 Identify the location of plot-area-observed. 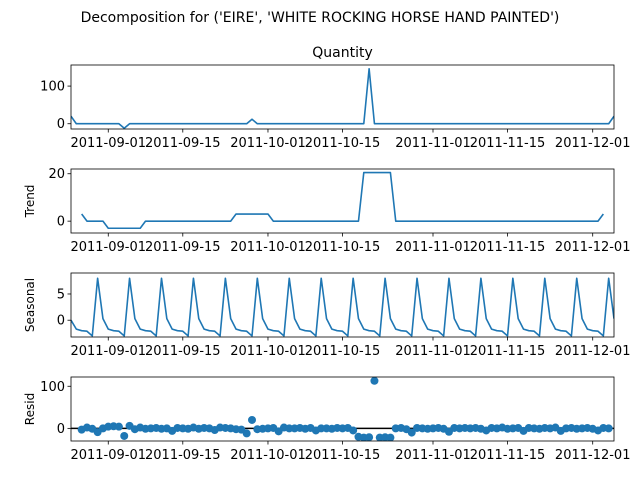
(342, 98).